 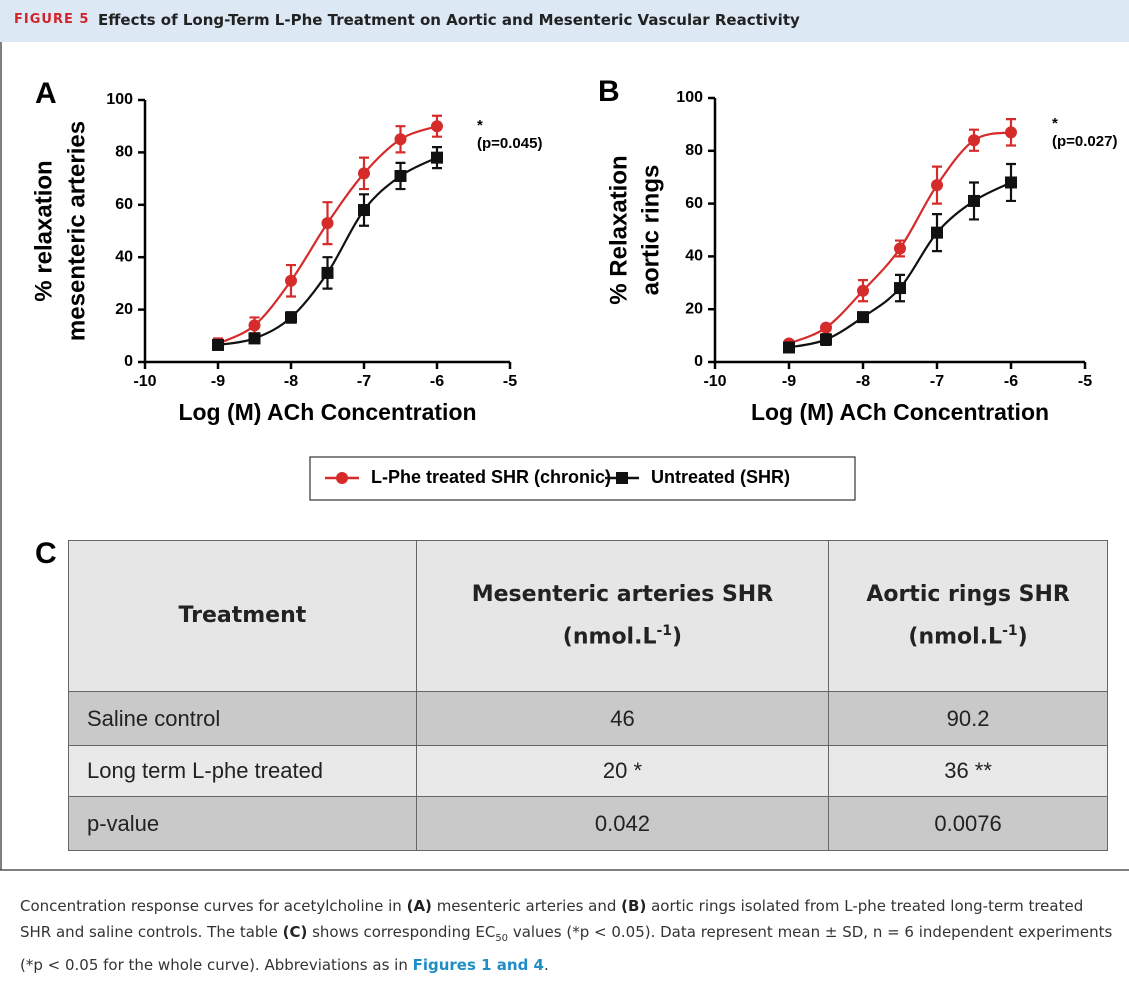 What do you see at coordinates (401, 932) in the screenshot?
I see `caption-text: shows corresponding EC` at bounding box center [401, 932].